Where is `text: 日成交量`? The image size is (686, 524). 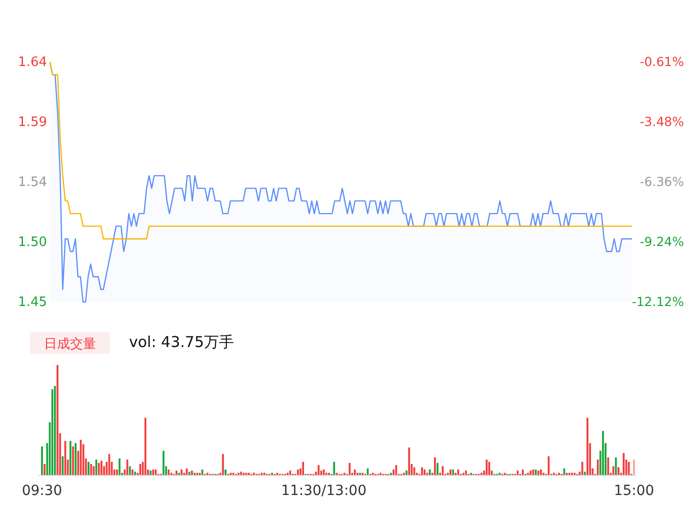 text: 日成交量 is located at coordinates (70, 344).